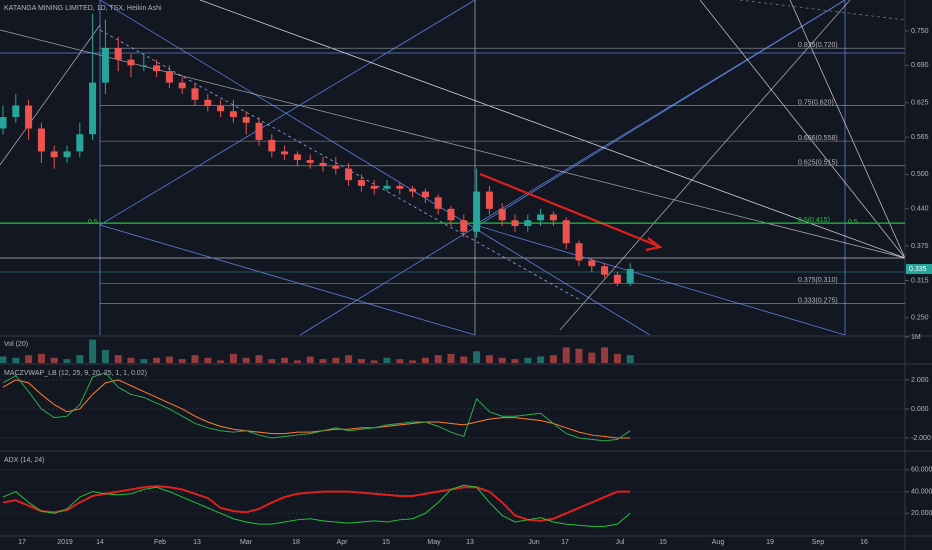 The height and width of the screenshot is (550, 932). Describe the element at coordinates (920, 65) in the screenshot. I see `y-tick-label: 0.690` at that location.